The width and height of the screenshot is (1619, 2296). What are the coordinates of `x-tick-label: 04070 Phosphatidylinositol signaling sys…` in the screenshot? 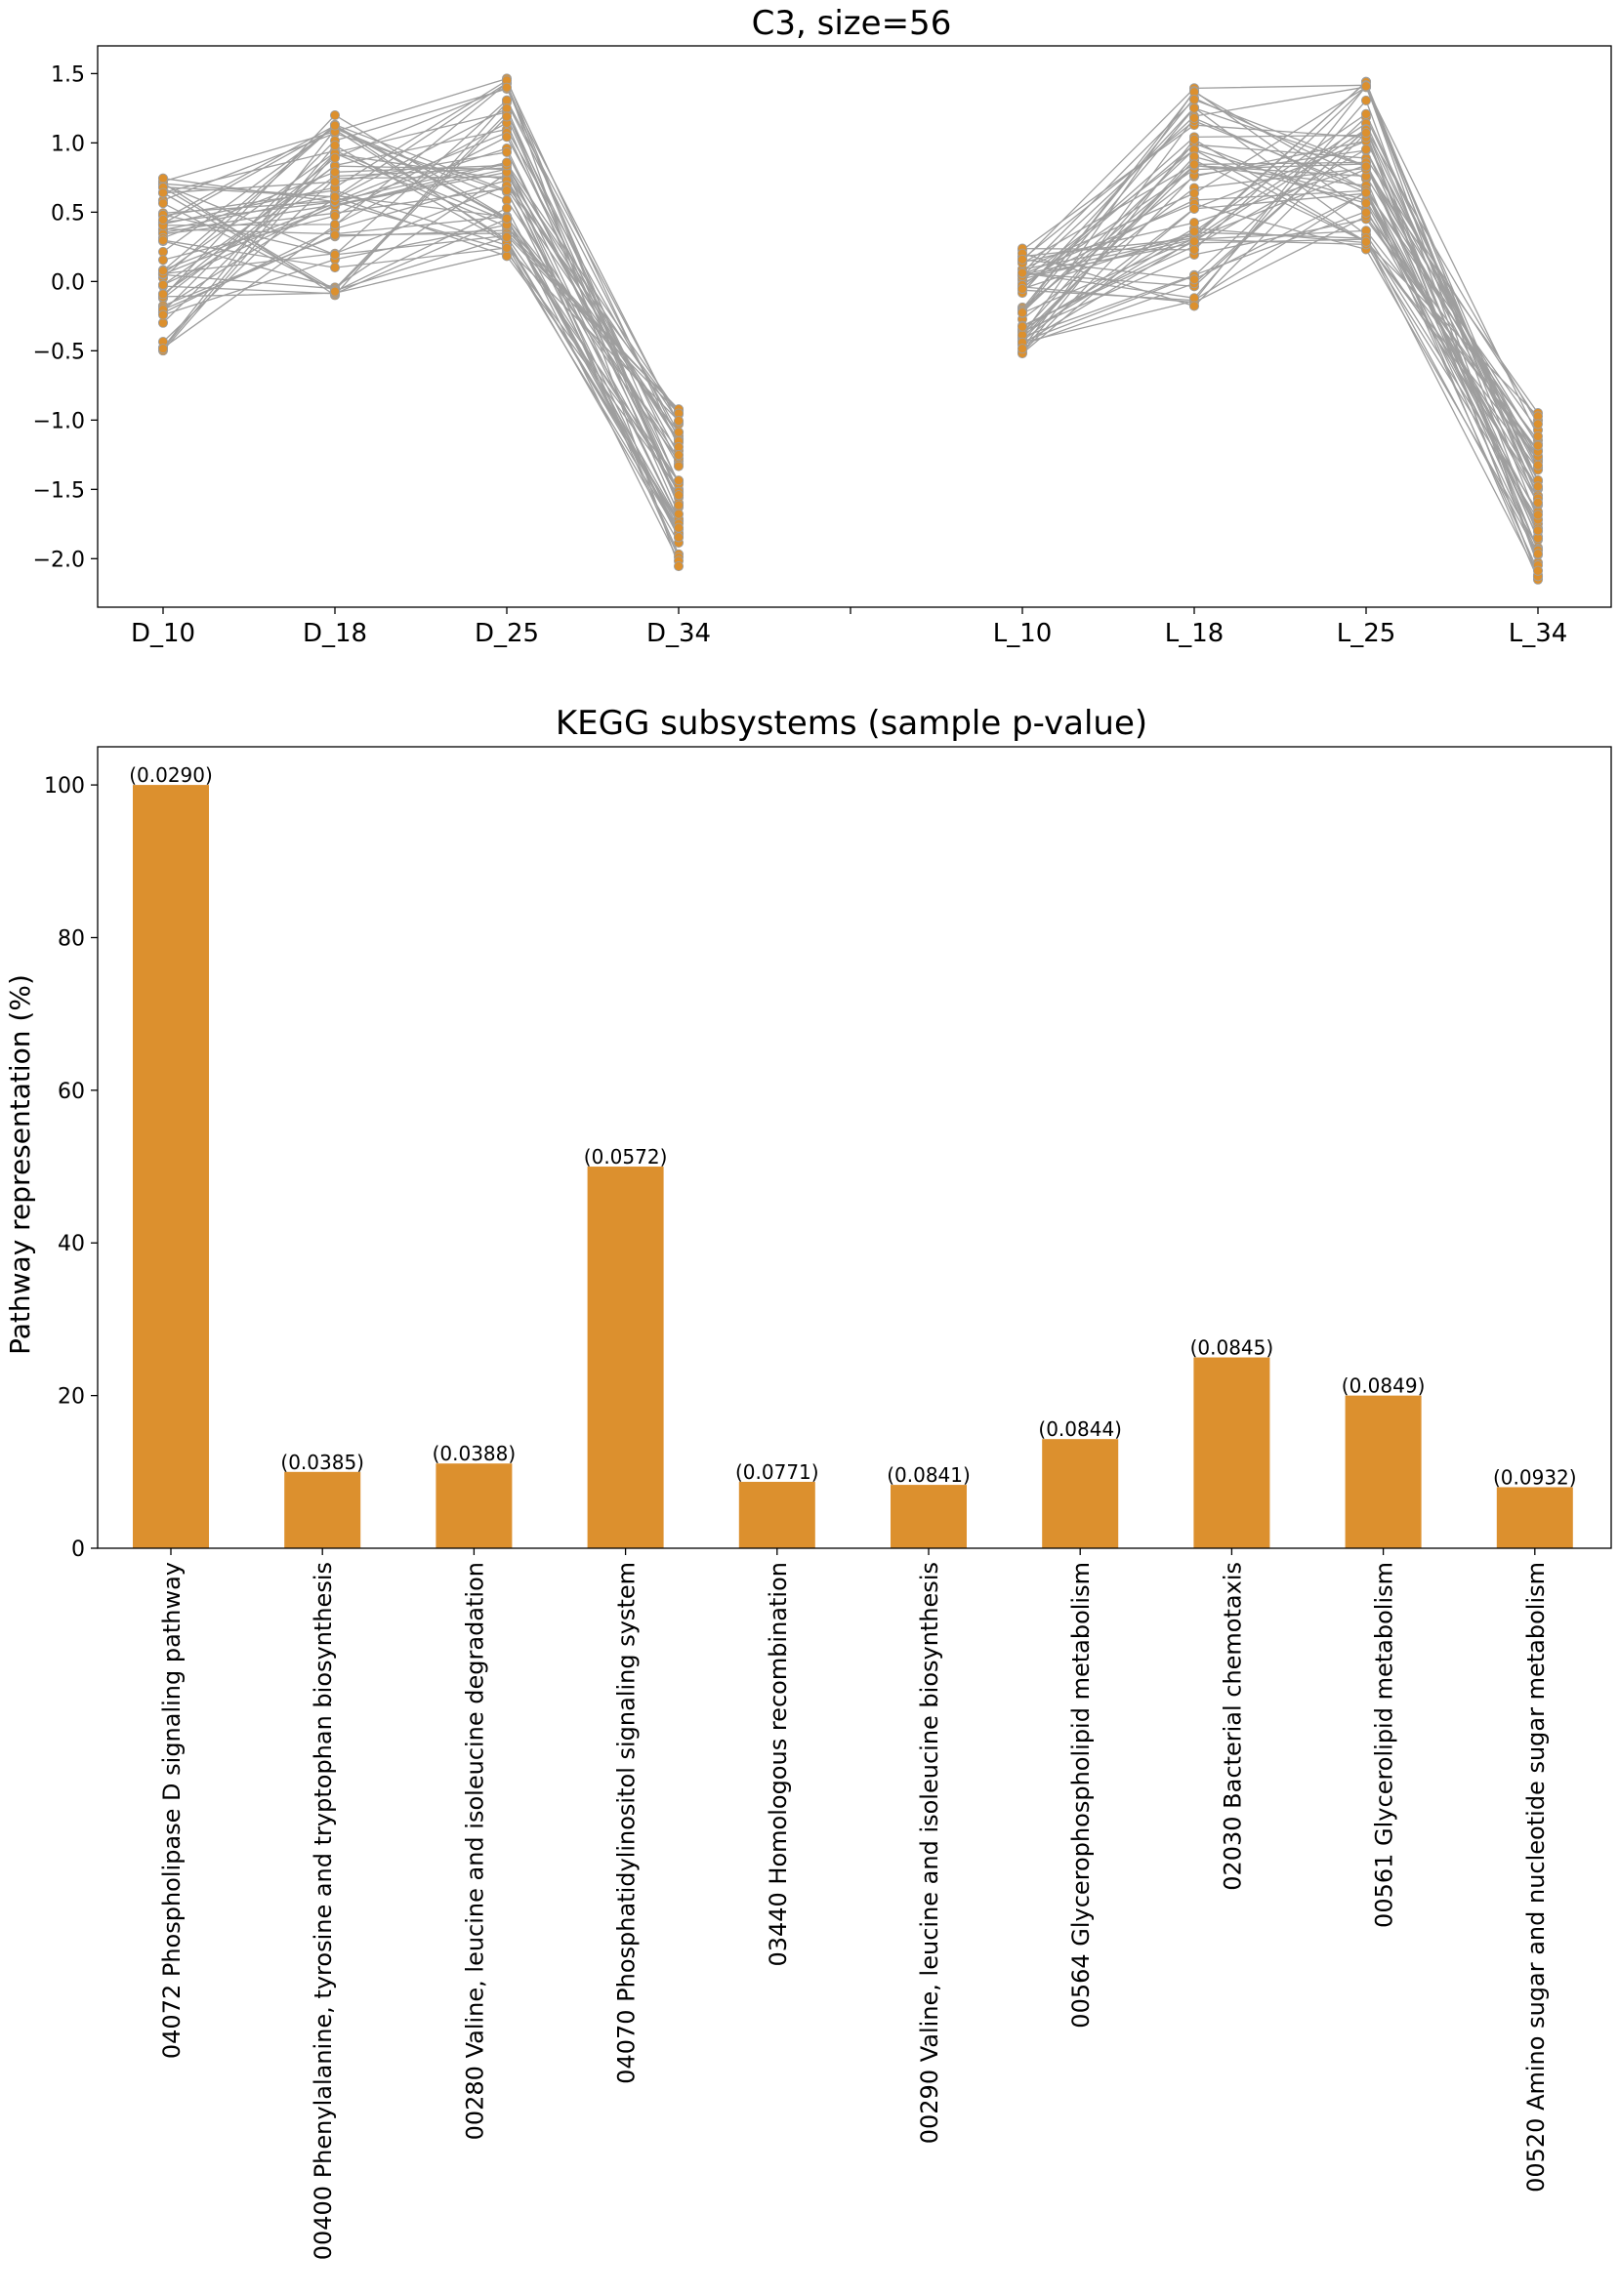 It's located at (627, 1823).